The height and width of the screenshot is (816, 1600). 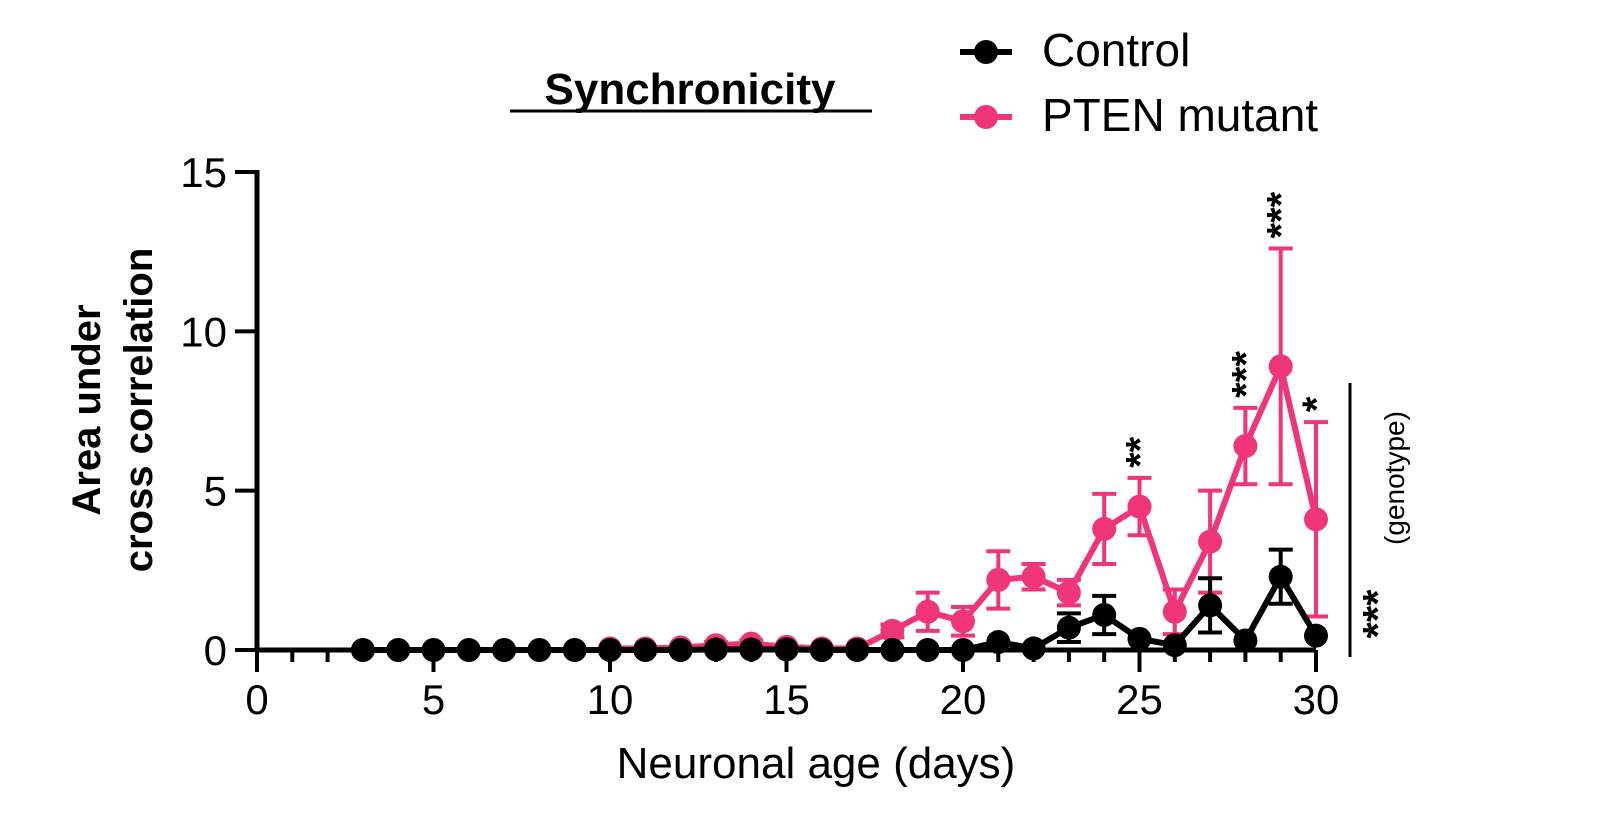 I want to click on legend-control-label: Control, so click(x=1116, y=50).